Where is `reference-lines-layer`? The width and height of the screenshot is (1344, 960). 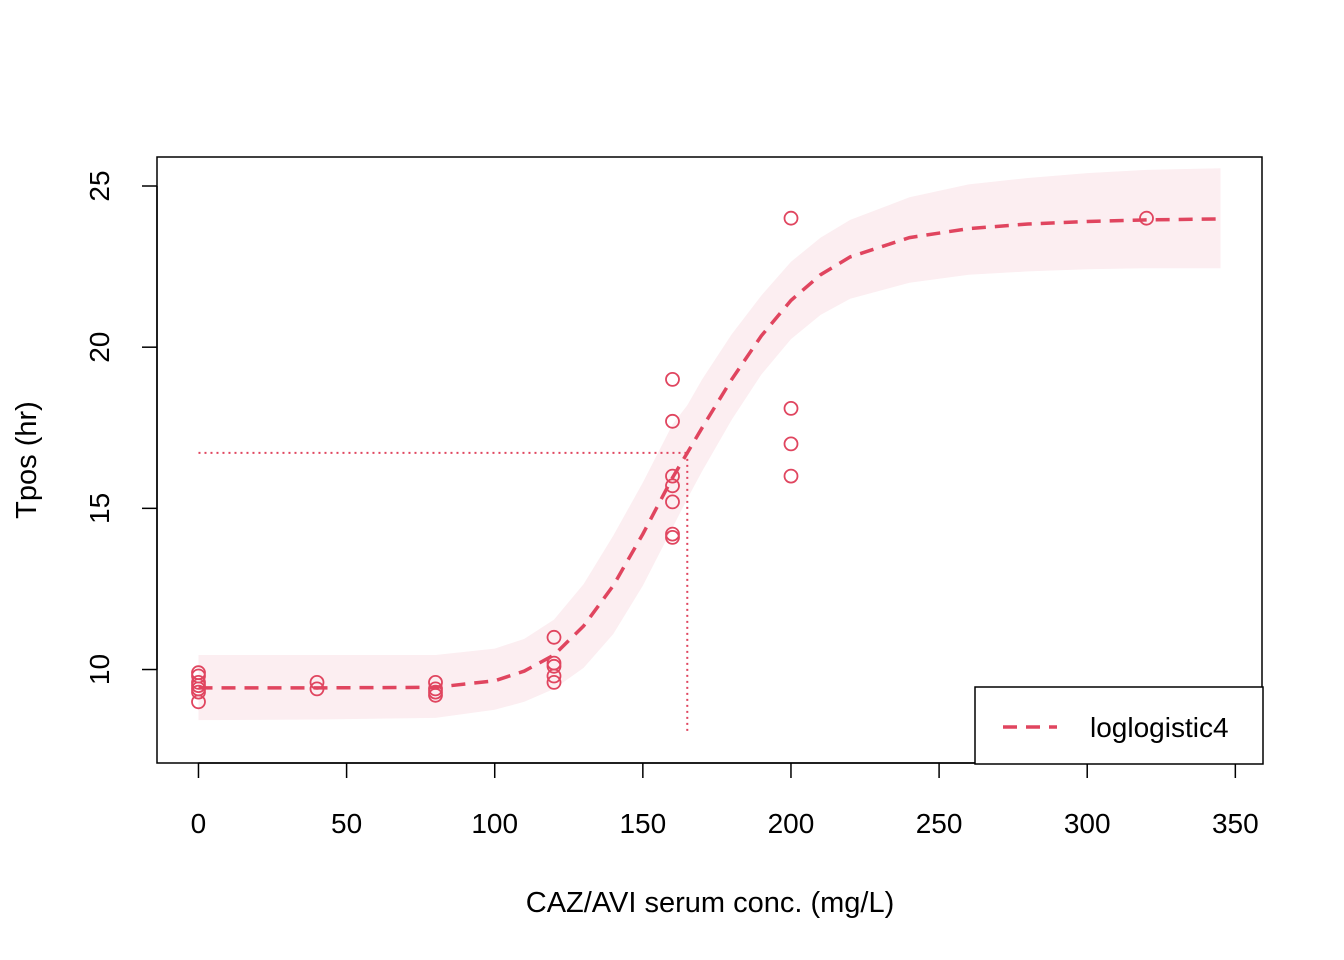 reference-lines-layer is located at coordinates (443, 592).